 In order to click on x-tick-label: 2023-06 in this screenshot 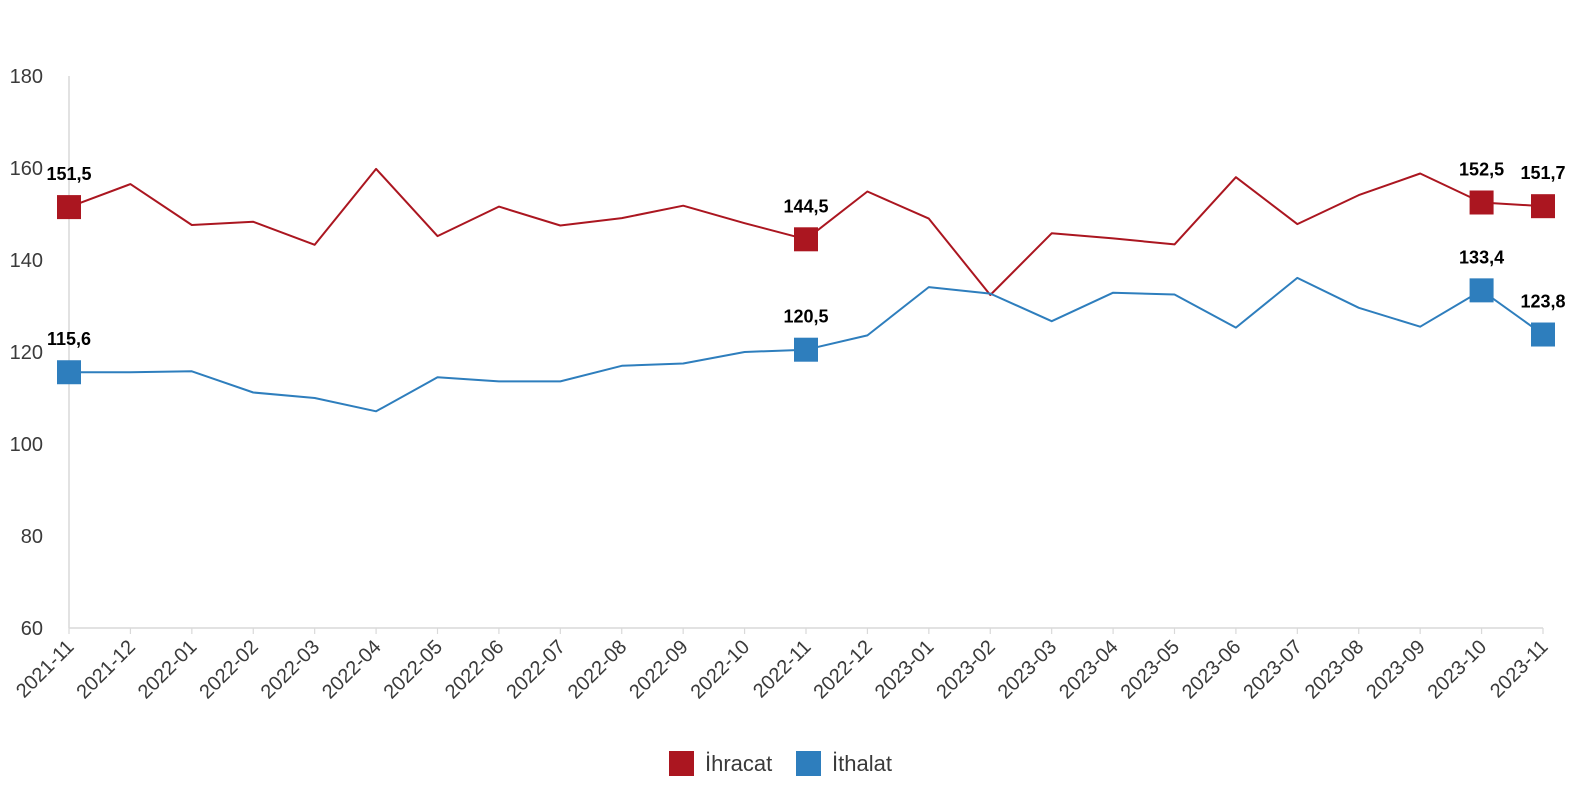, I will do `click(1211, 669)`.